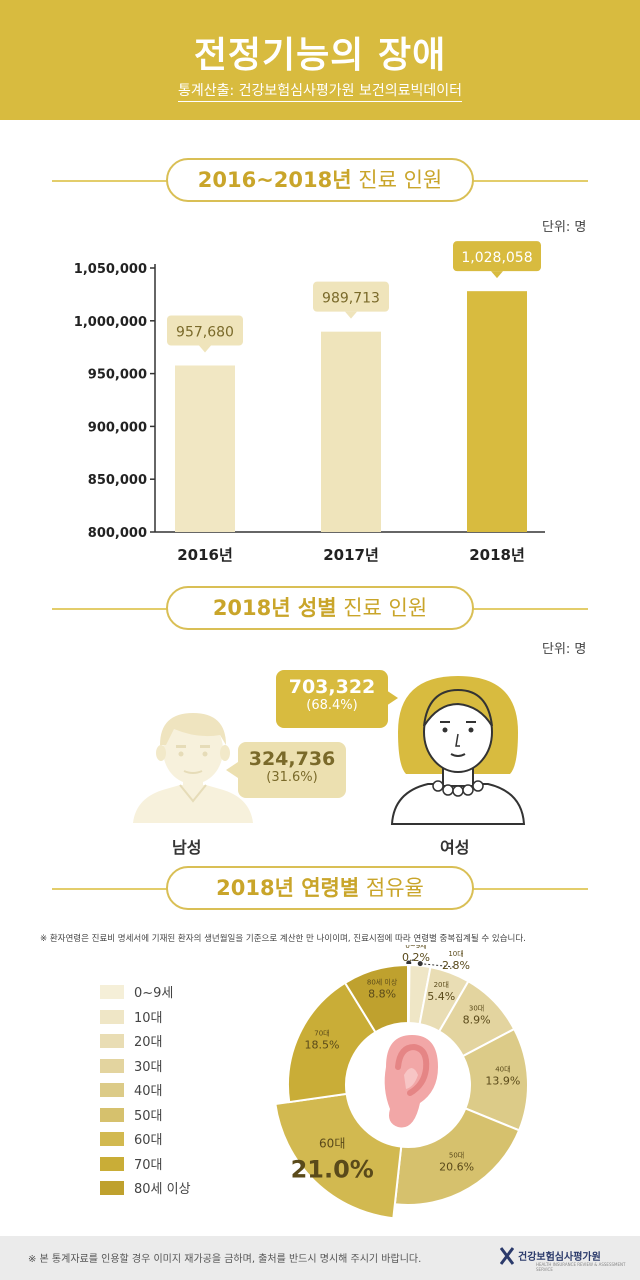 This screenshot has width=640, height=1280. What do you see at coordinates (441, 985) in the screenshot?
I see `slice-category-label: 20대` at bounding box center [441, 985].